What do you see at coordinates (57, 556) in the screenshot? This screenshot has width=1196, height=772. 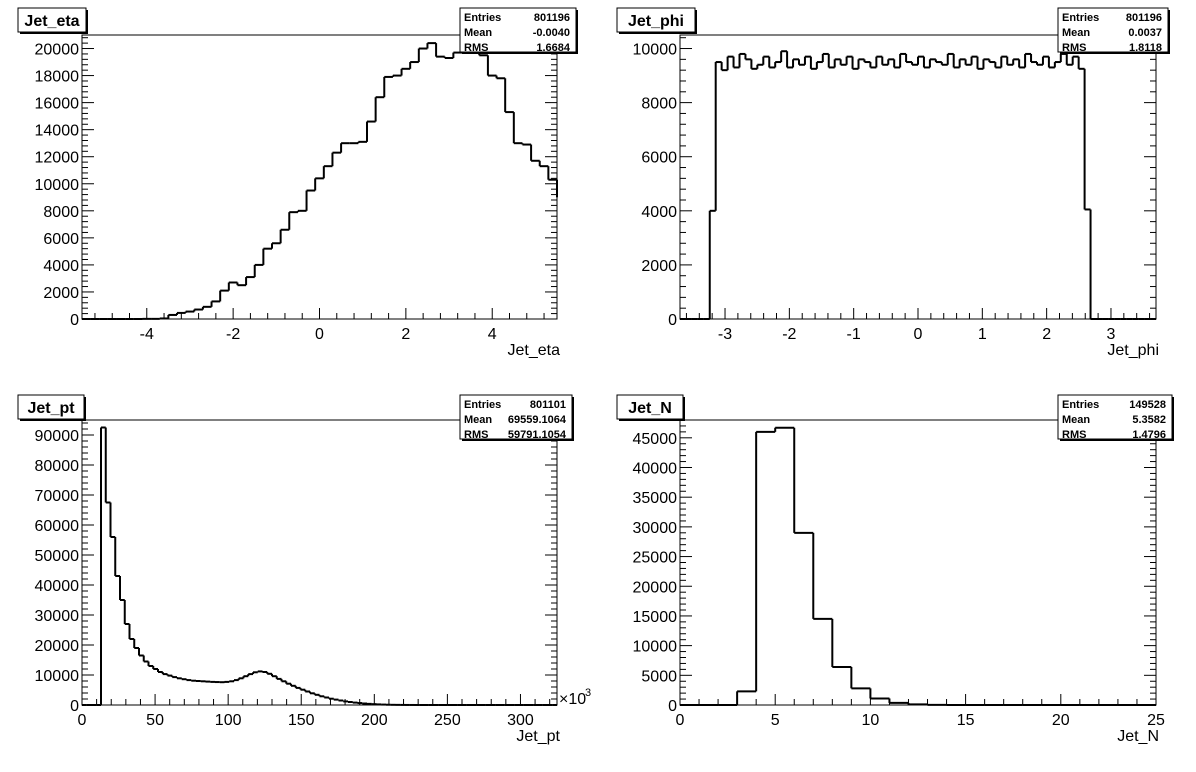 I see `y-tick-label: 50000` at bounding box center [57, 556].